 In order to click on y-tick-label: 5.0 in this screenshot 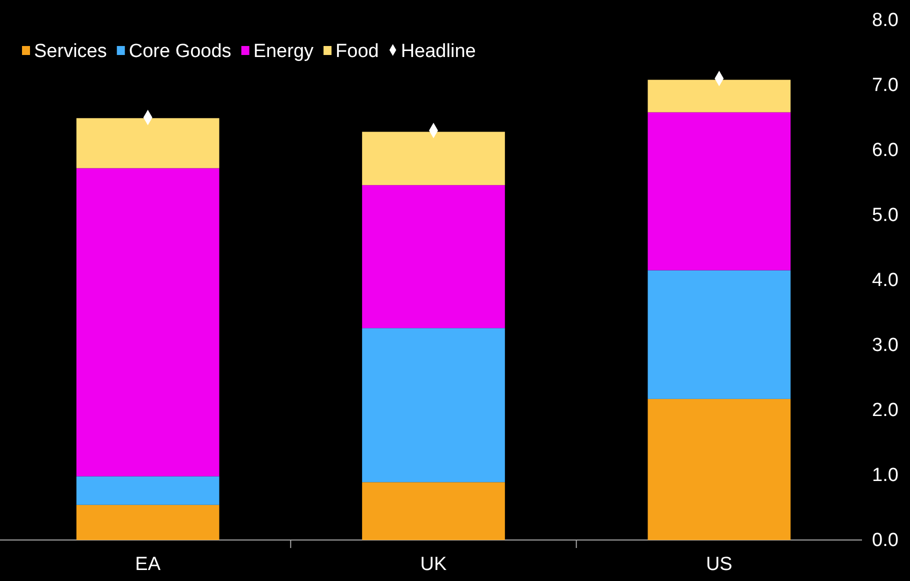, I will do `click(885, 215)`.